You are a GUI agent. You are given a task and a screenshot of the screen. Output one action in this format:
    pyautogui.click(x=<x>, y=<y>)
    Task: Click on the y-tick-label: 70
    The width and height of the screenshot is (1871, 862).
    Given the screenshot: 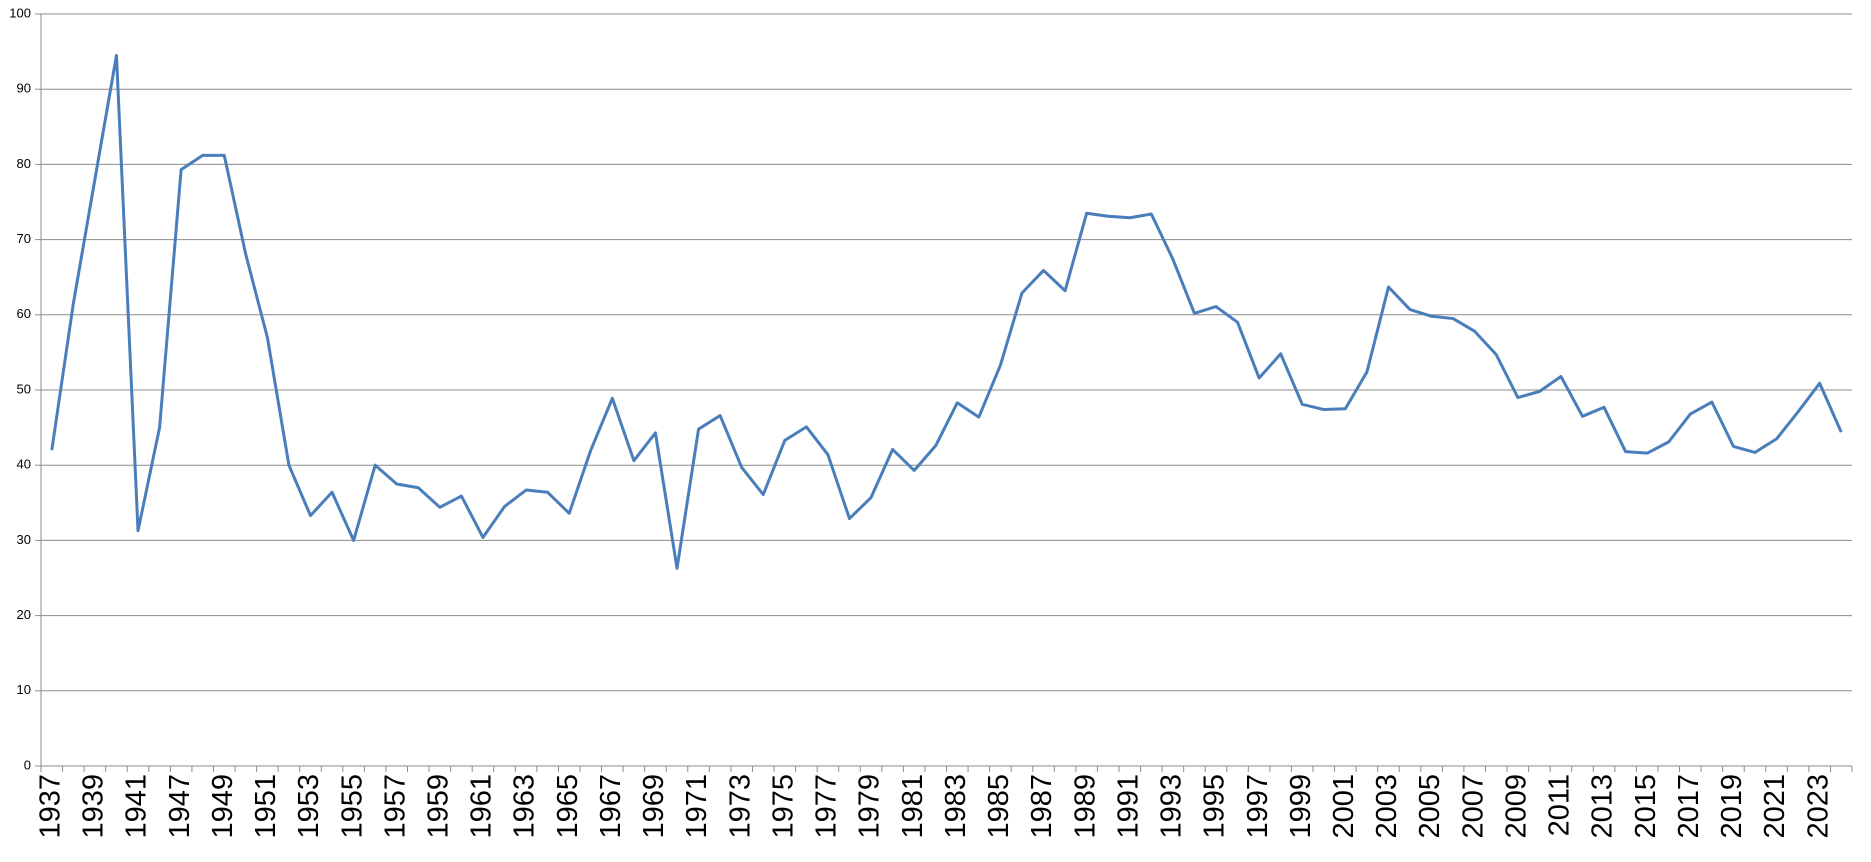 What is the action you would take?
    pyautogui.click(x=24, y=238)
    